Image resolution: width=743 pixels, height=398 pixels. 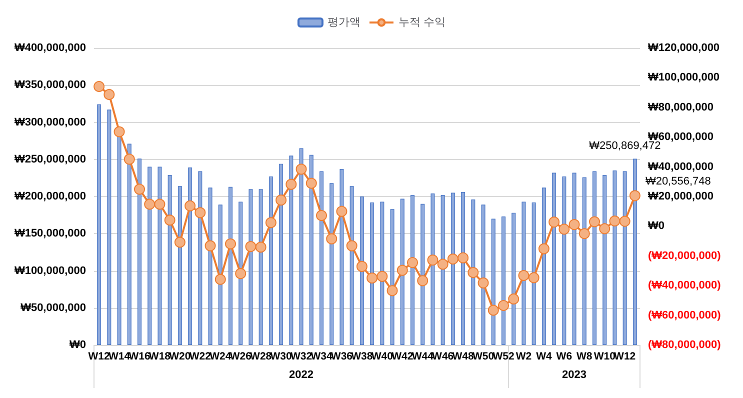 What do you see at coordinates (564, 356) in the screenshot?
I see `x-tick-label: W6` at bounding box center [564, 356].